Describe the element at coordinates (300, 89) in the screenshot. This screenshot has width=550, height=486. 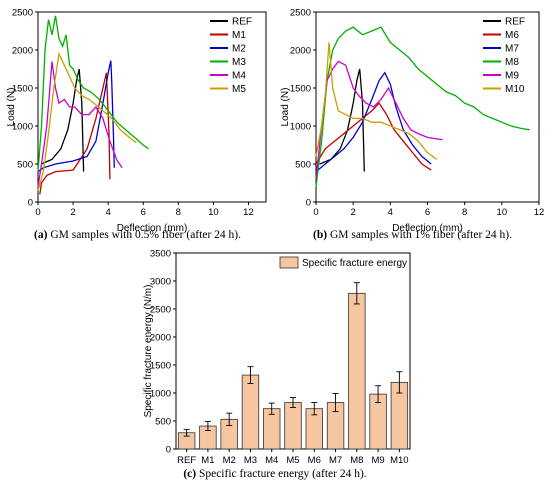
I see `chart-b-y-tick-label: 1500` at that location.